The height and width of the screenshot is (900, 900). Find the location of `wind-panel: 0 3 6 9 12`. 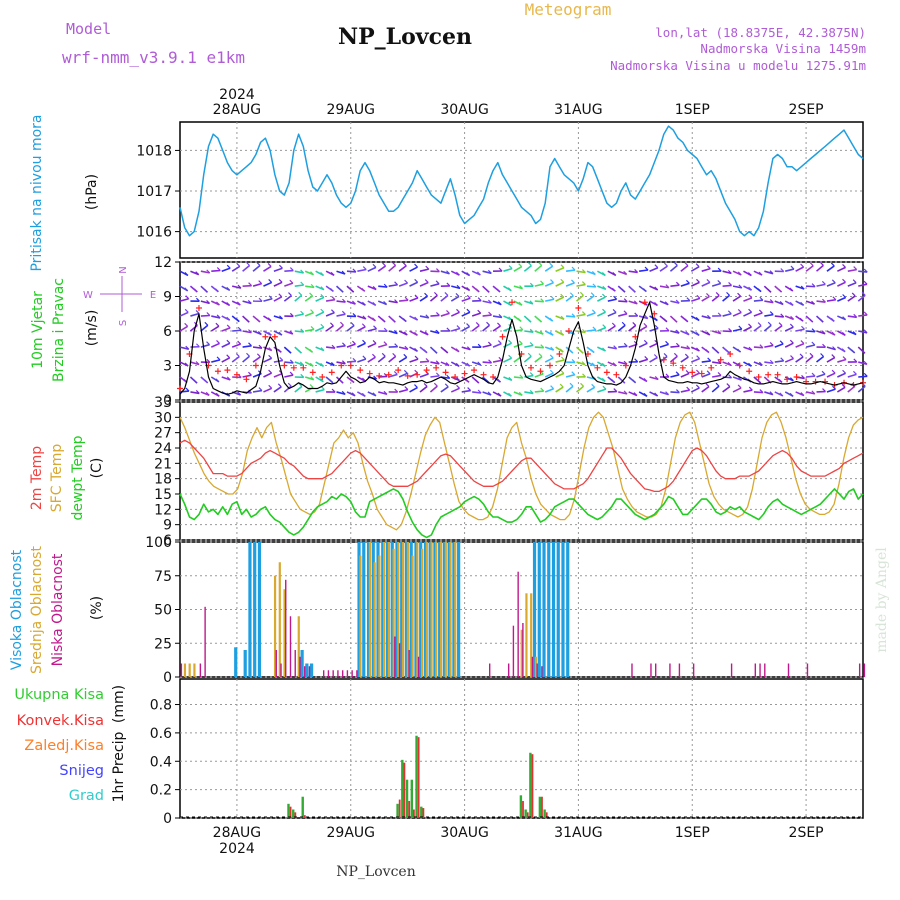

wind-panel: 0 3 6 9 12 is located at coordinates (511, 332).